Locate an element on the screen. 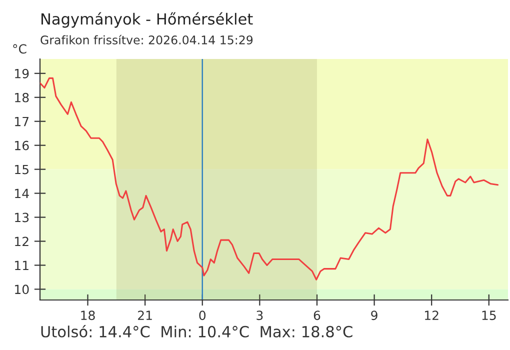 The height and width of the screenshot is (350, 510). y-tick-label: 11 is located at coordinates (21, 265).